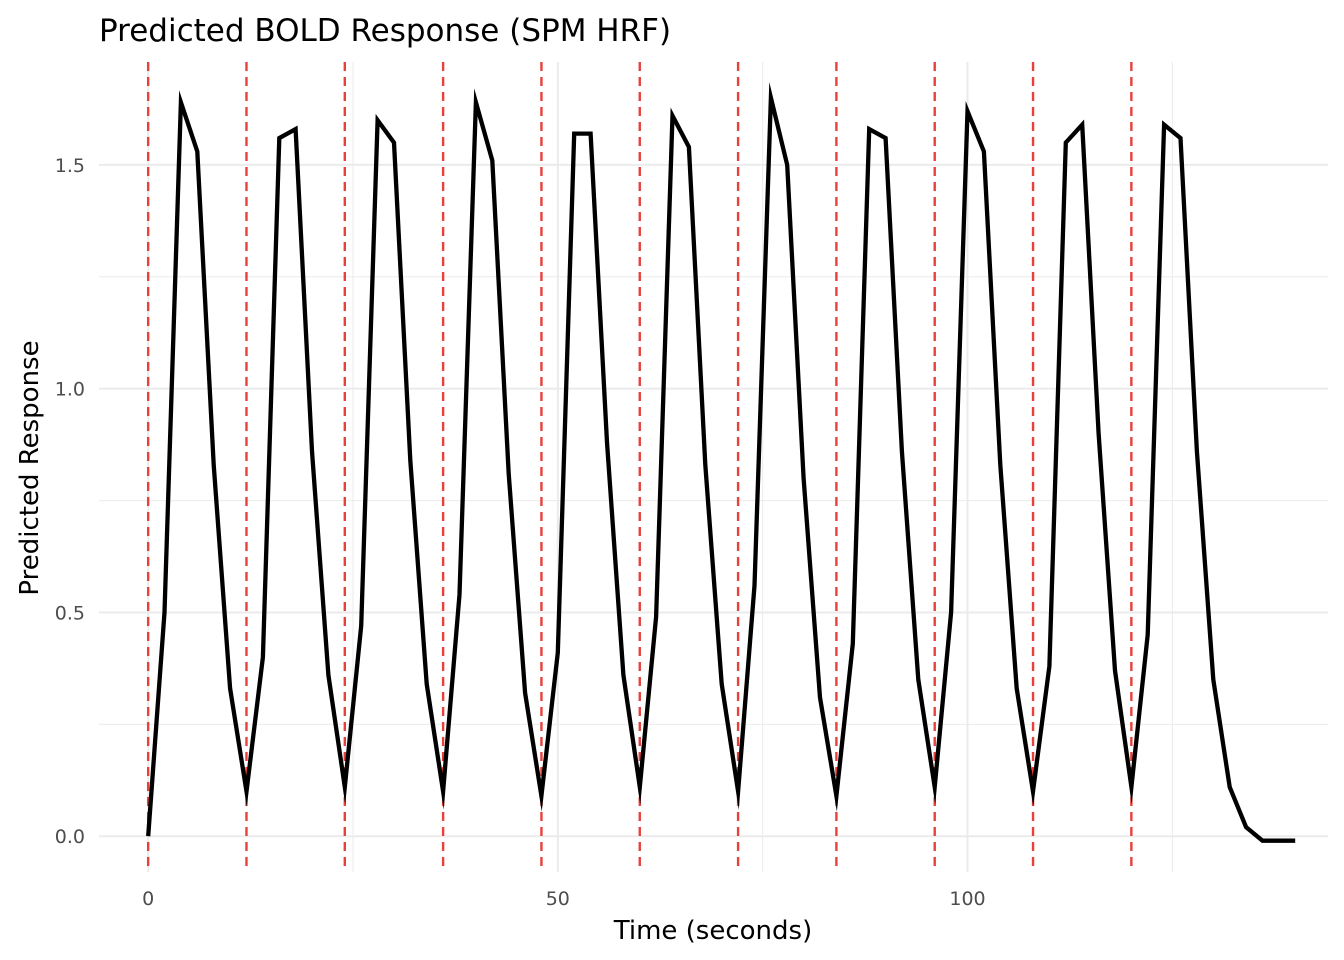 This screenshot has width=1344, height=960. I want to click on x-tick-label: 0, so click(148, 899).